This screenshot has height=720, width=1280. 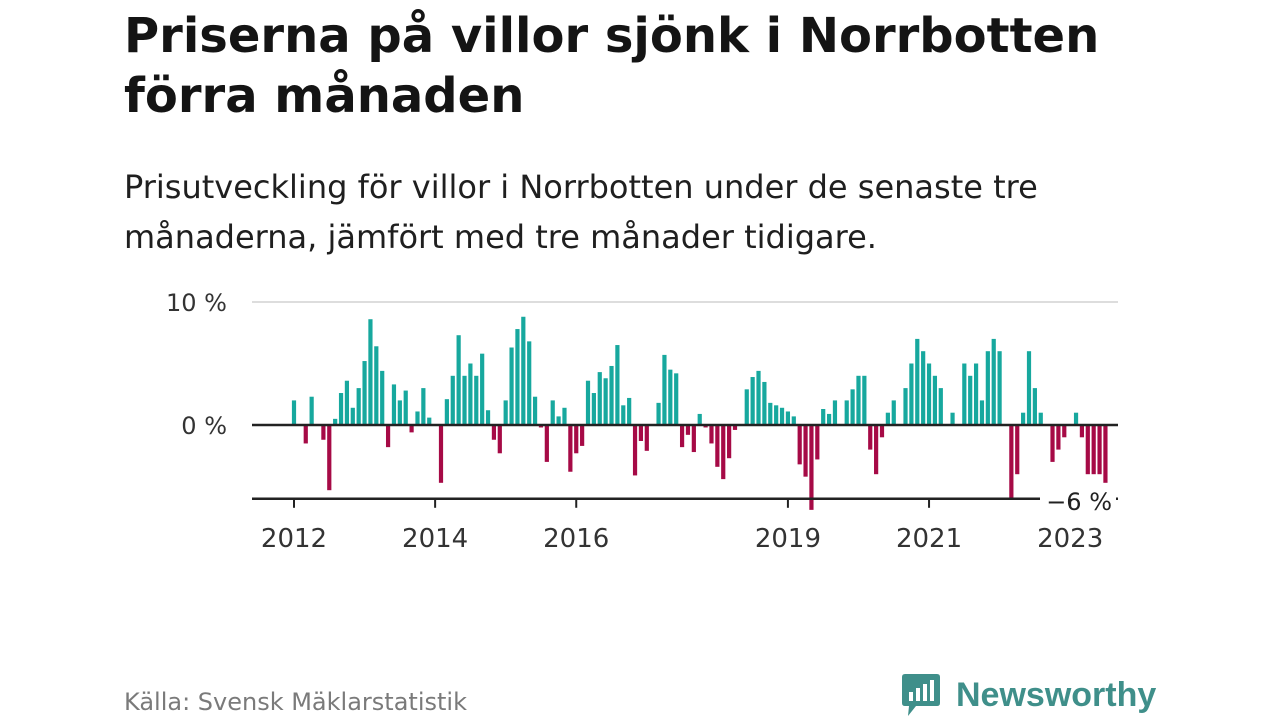 I want to click on x-tick-label: 2016, so click(x=576, y=539).